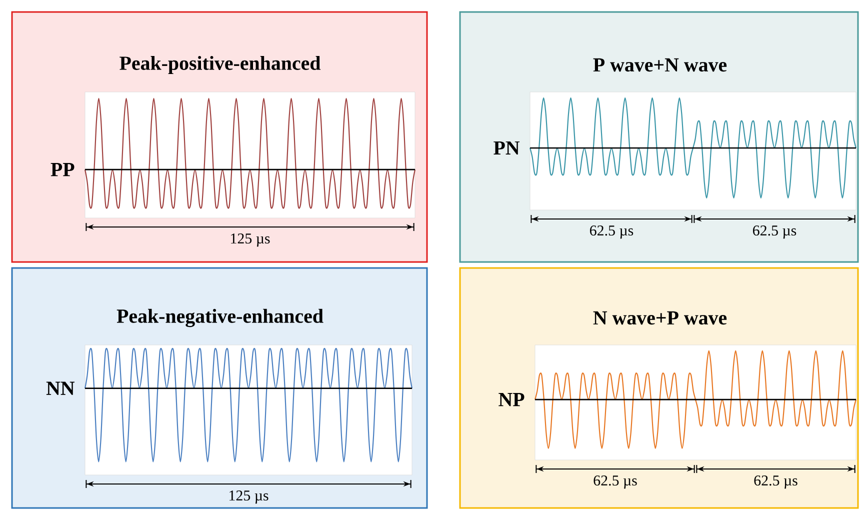  What do you see at coordinates (60, 388) in the screenshot?
I see `y-axis-title: NN` at bounding box center [60, 388].